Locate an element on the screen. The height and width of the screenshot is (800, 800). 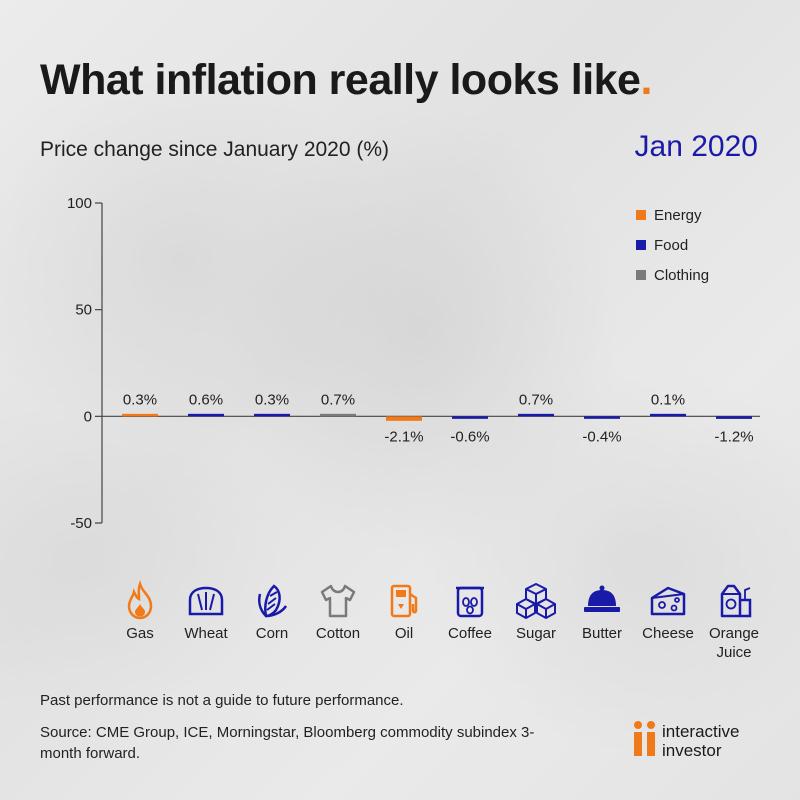
date-label: Jan 2020 is located at coordinates (696, 146).